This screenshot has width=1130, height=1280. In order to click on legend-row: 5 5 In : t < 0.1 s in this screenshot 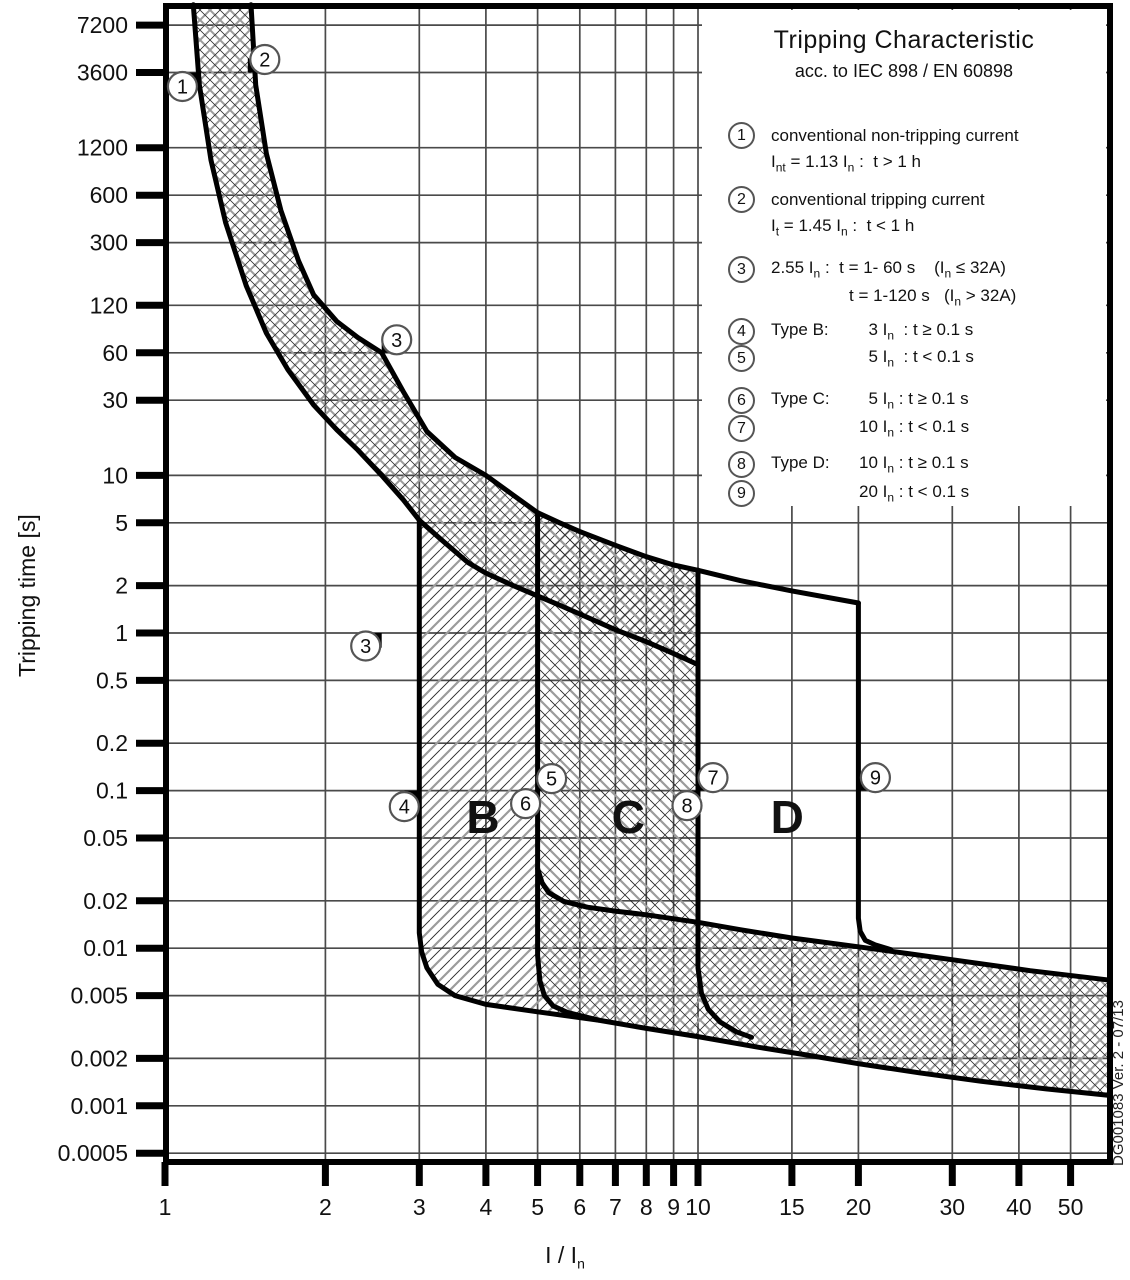, I will do `click(918, 358)`.